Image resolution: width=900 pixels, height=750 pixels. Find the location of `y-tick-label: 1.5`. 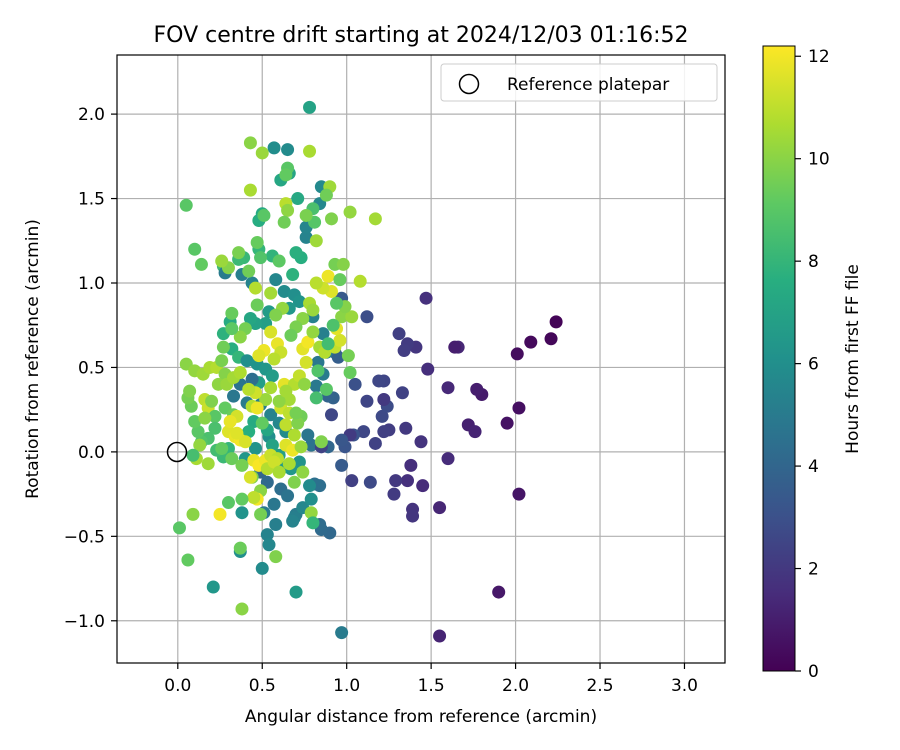

y-tick-label: 1.5 is located at coordinates (91, 200).